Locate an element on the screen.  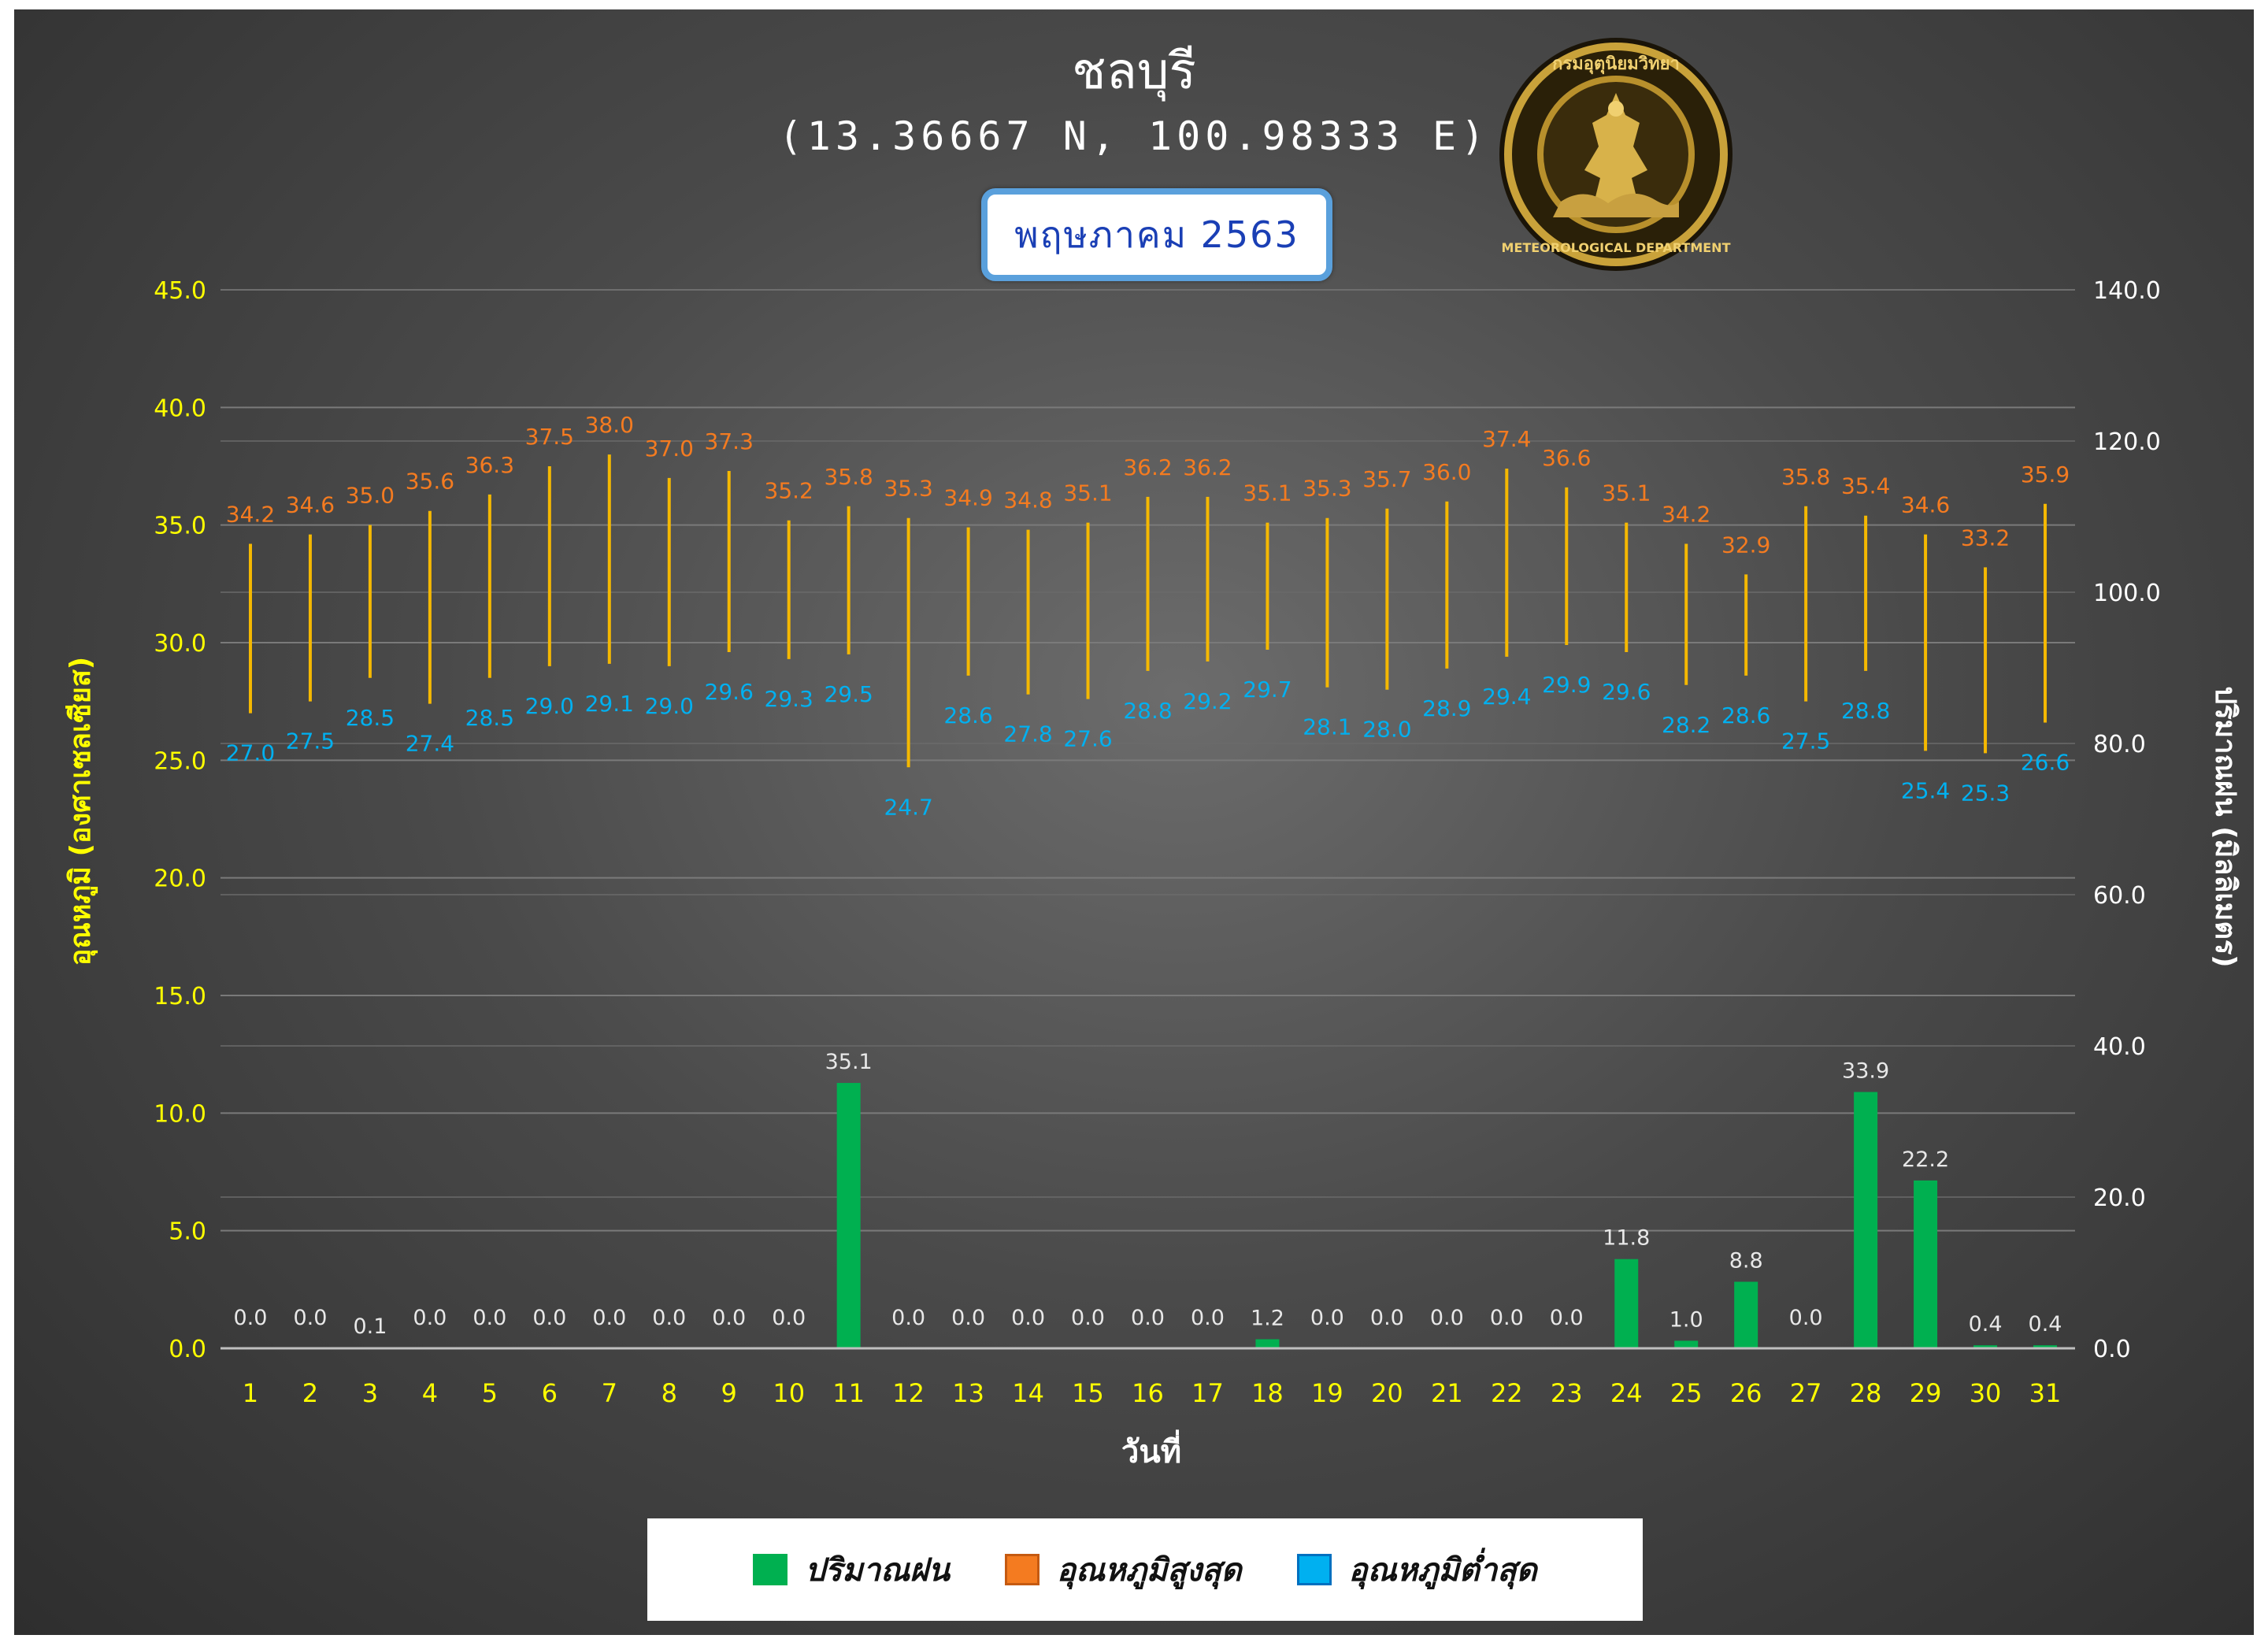
x-tick-label: 3 is located at coordinates (370, 1393).